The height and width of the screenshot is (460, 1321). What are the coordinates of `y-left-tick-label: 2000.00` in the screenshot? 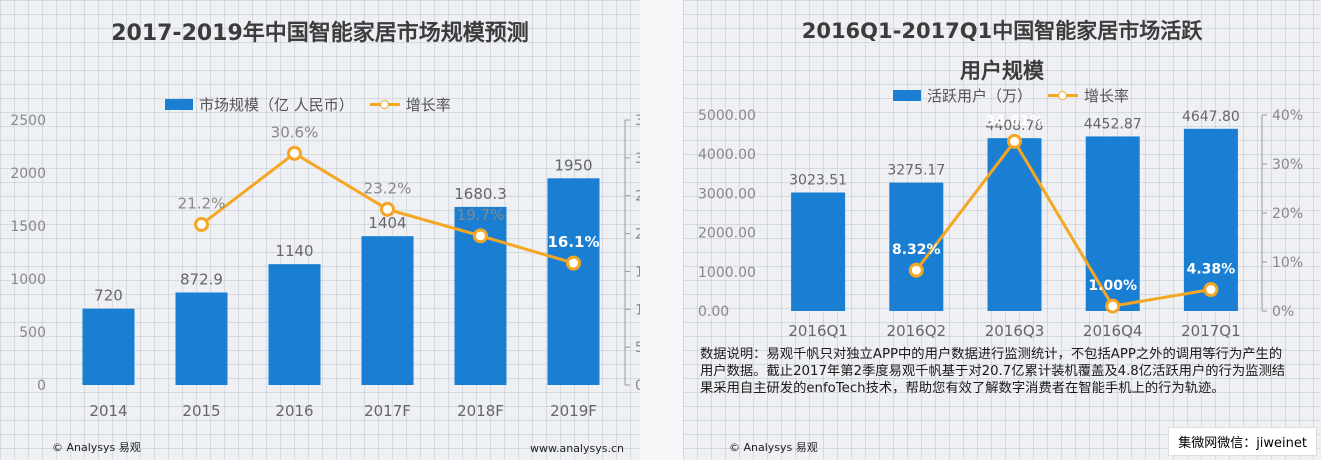 It's located at (727, 234).